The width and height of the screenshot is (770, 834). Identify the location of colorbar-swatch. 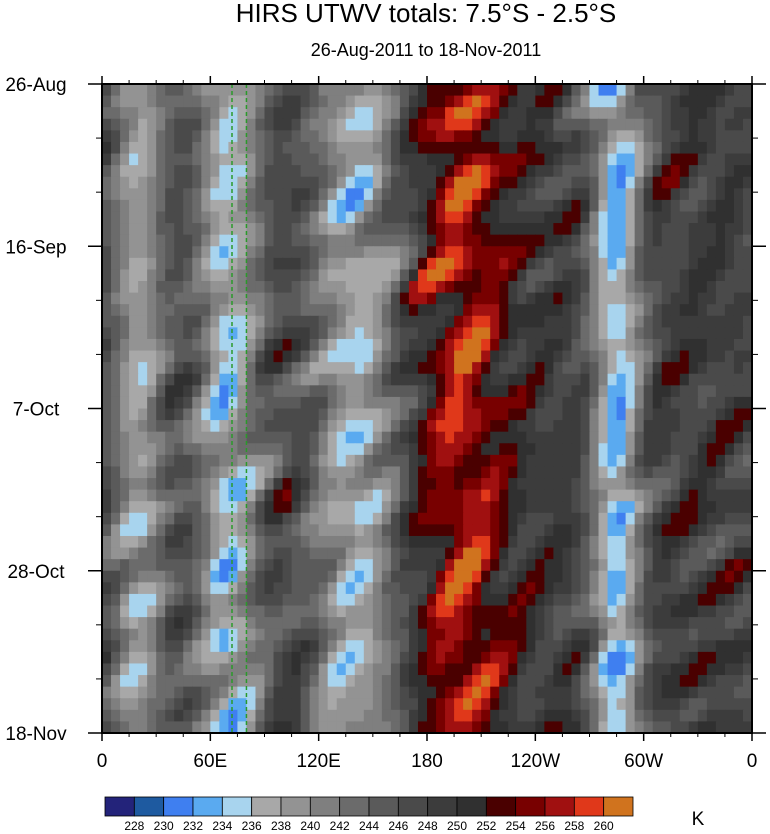
(589, 806).